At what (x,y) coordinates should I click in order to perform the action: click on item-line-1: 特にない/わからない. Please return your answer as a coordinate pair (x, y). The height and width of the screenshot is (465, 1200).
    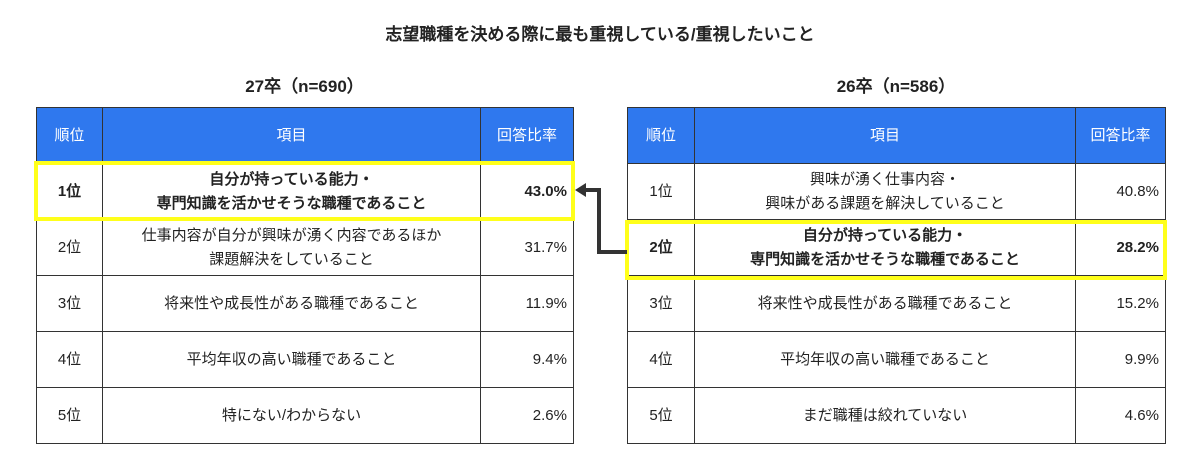
    Looking at the image, I should click on (291, 415).